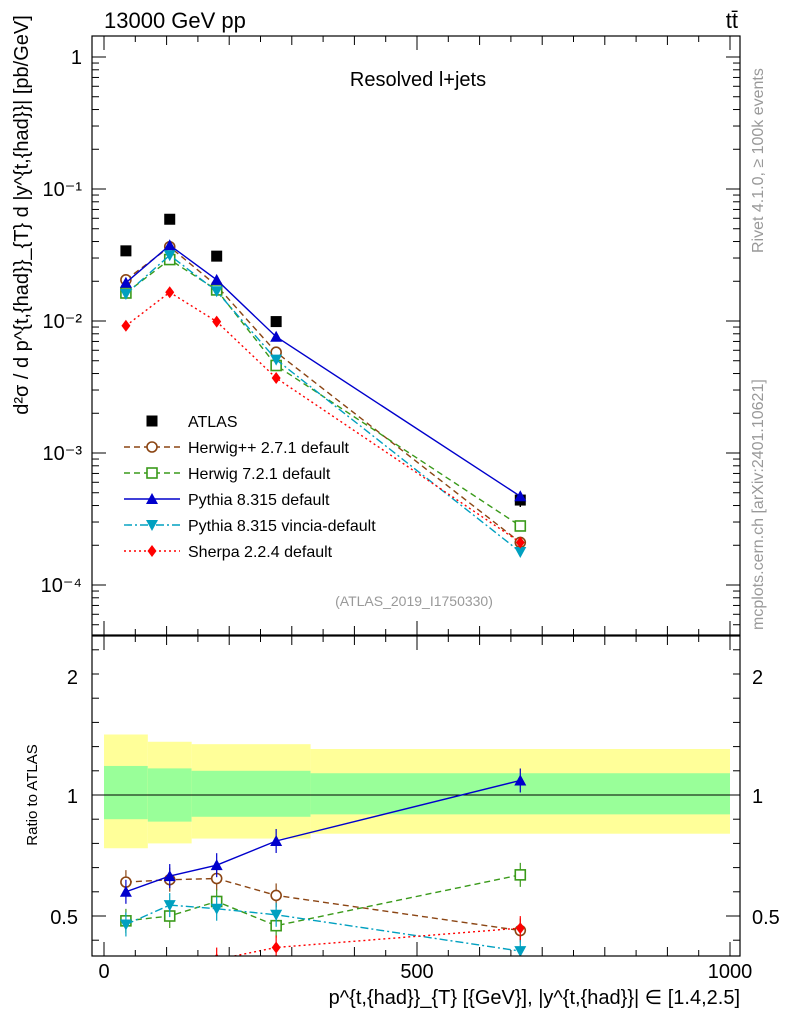 The image size is (786, 1024). I want to click on legend-entry: Herwig 7.2.1 default, so click(227, 474).